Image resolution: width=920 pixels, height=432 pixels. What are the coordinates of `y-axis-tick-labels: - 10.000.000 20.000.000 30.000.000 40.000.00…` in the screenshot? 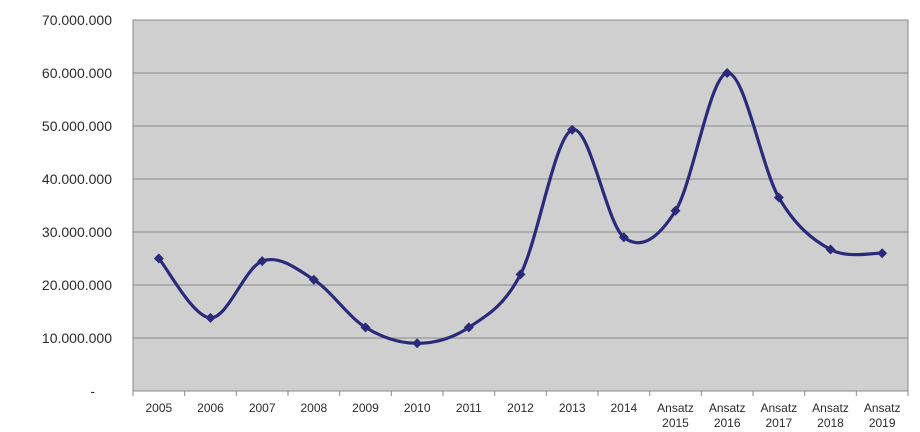 It's located at (77, 205).